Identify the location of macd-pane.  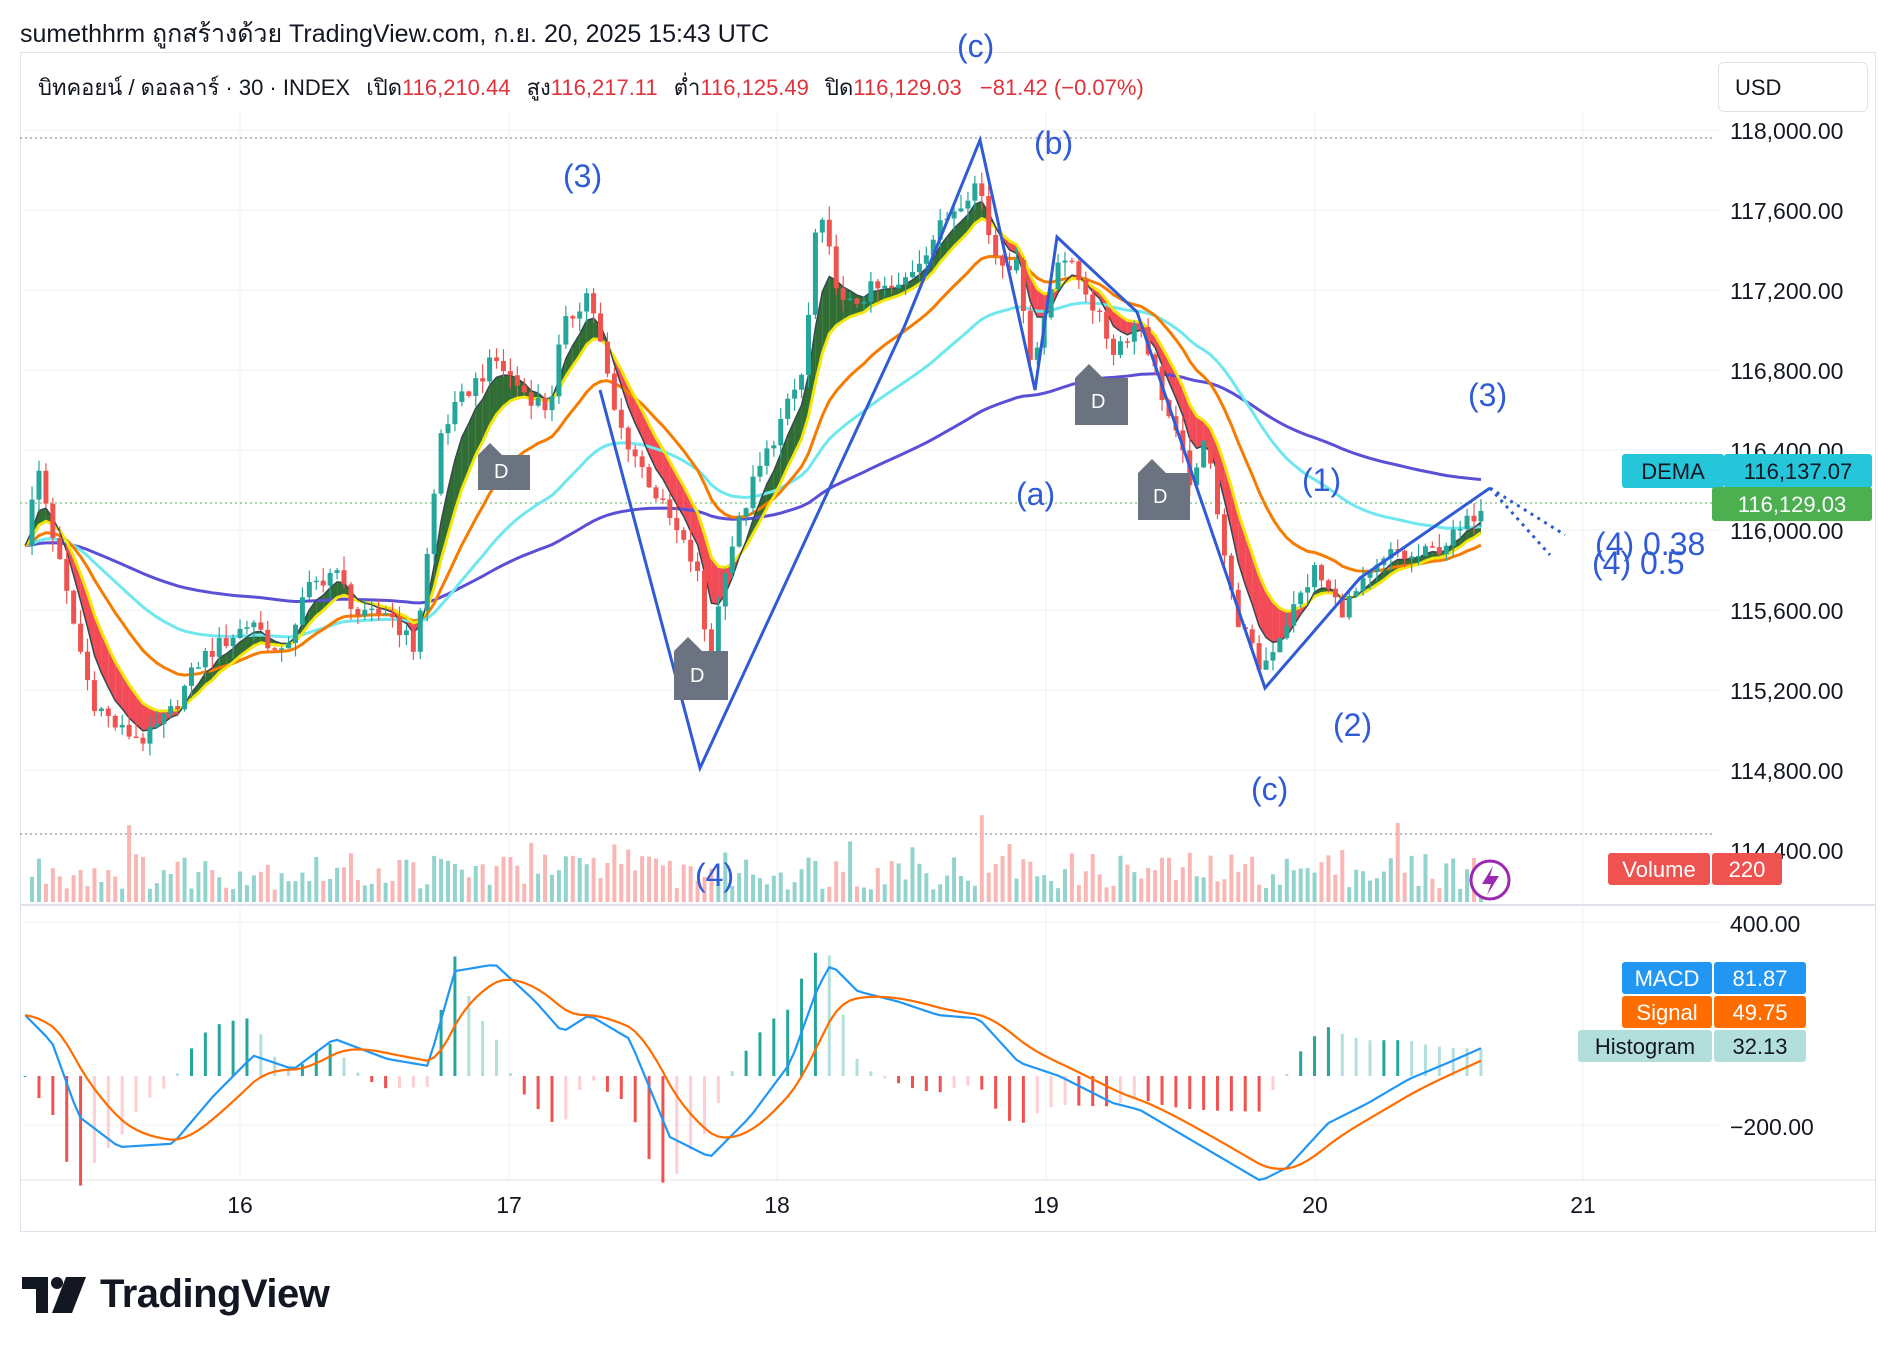
(753, 1069).